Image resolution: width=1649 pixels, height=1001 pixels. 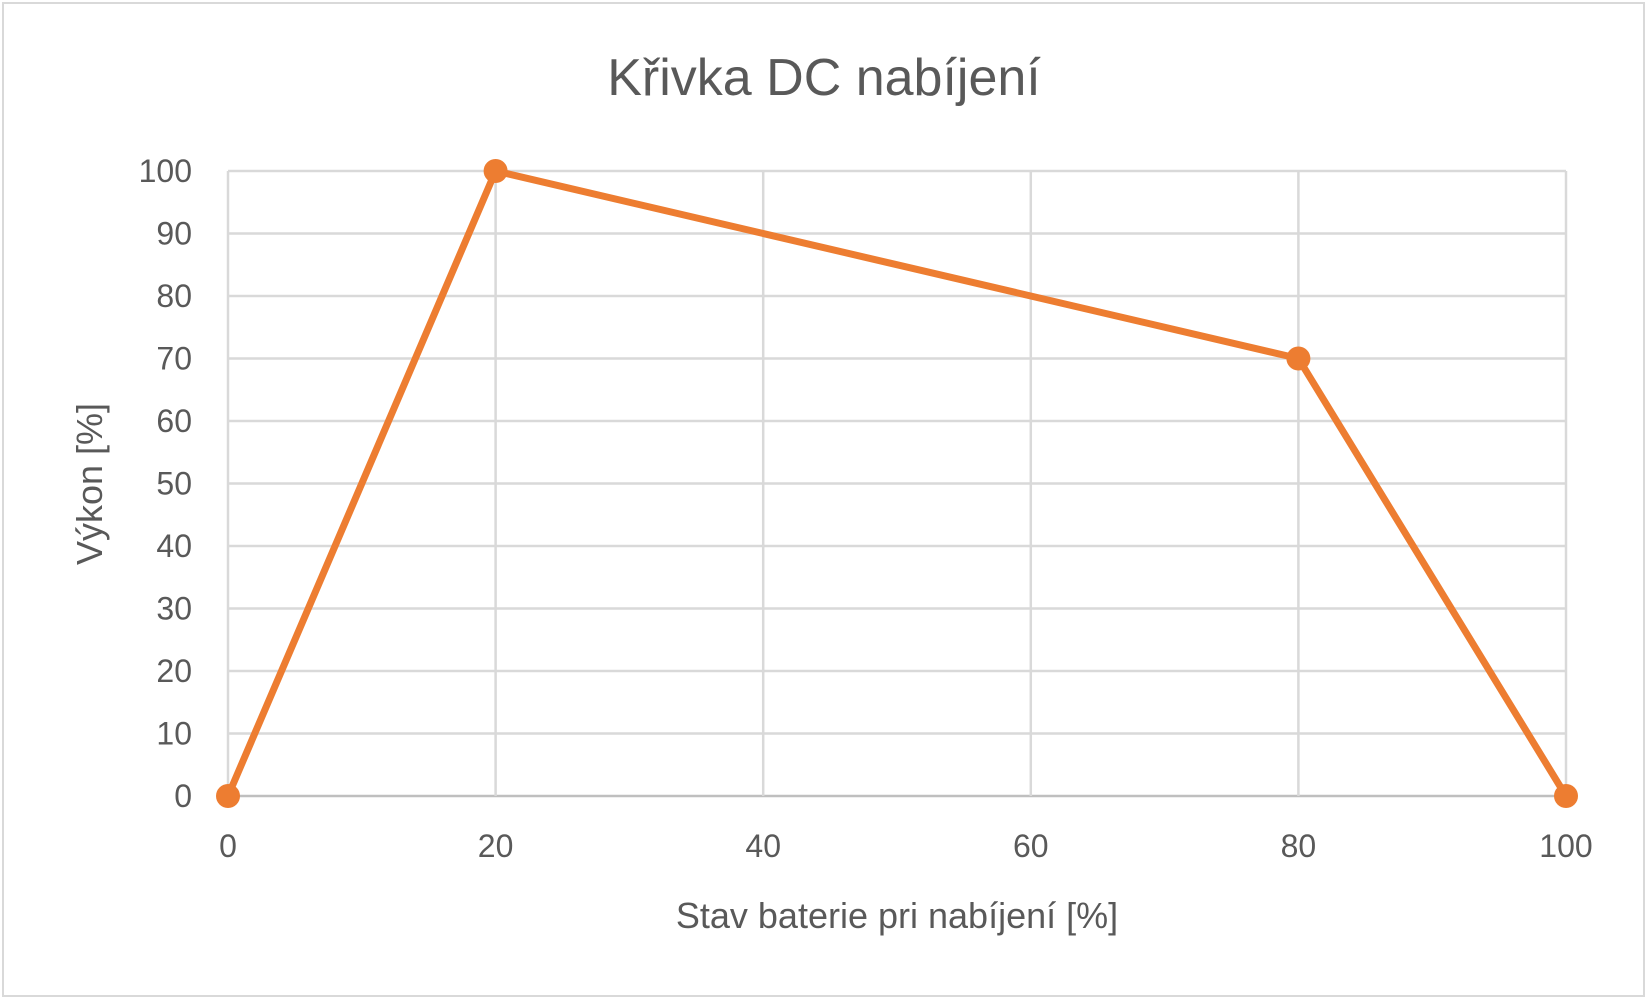 I want to click on y-tick-label: 80, so click(x=174, y=296).